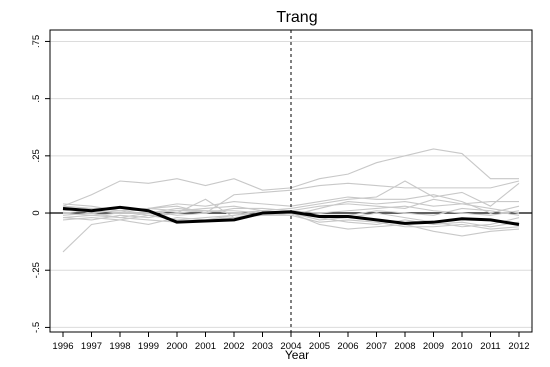  I want to click on x-tick-label: 2004, so click(290, 346).